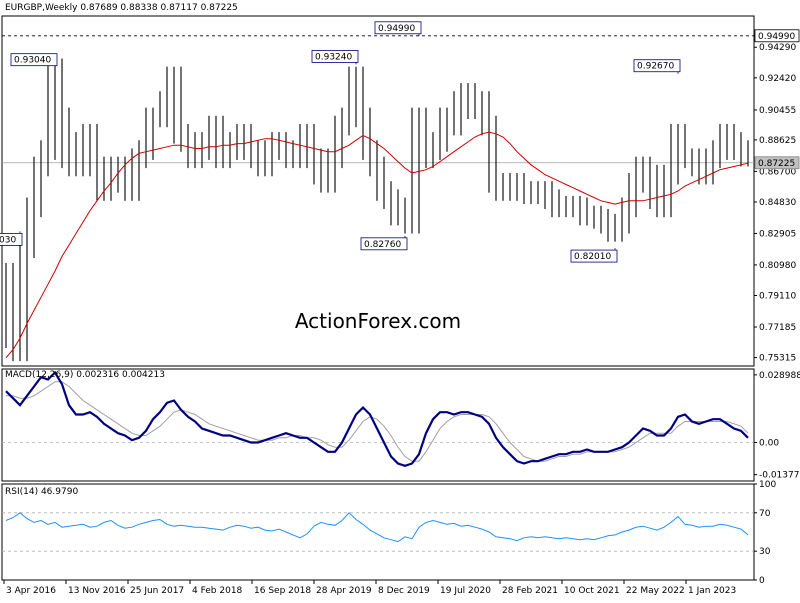  Describe the element at coordinates (765, 552) in the screenshot. I see `rsi-tick-label: 30` at that location.